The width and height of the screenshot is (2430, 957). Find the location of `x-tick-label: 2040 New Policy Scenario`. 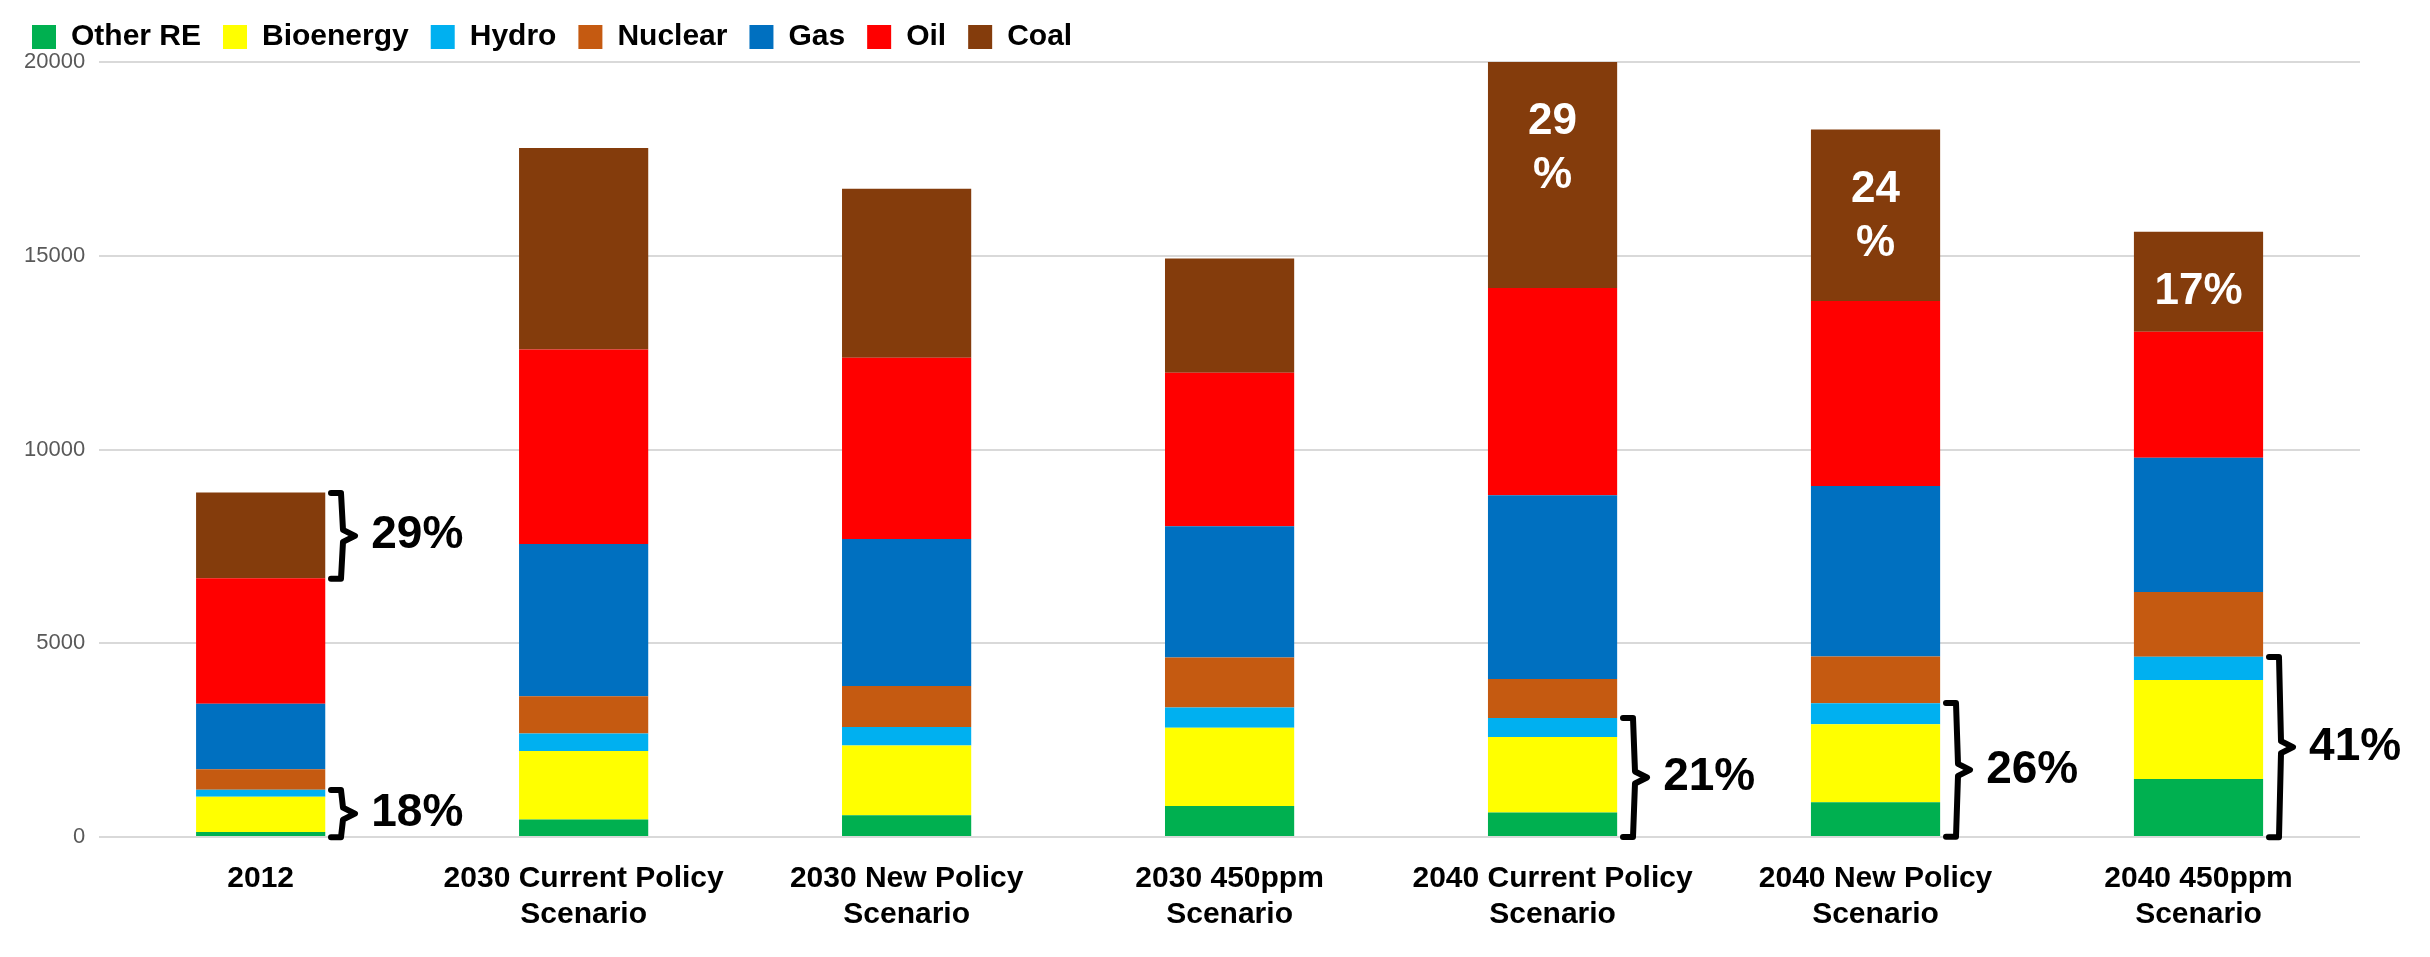

x-tick-label: 2040 New Policy Scenario is located at coordinates (1875, 895).